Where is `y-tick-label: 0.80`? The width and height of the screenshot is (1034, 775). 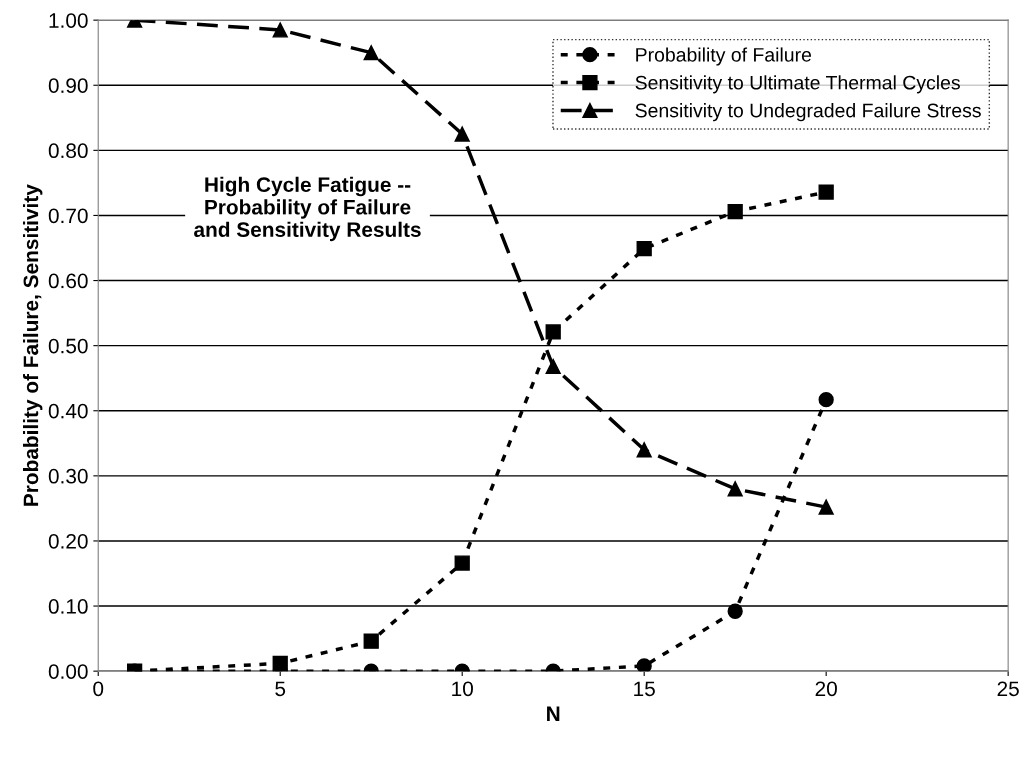
y-tick-label: 0.80 is located at coordinates (68, 151).